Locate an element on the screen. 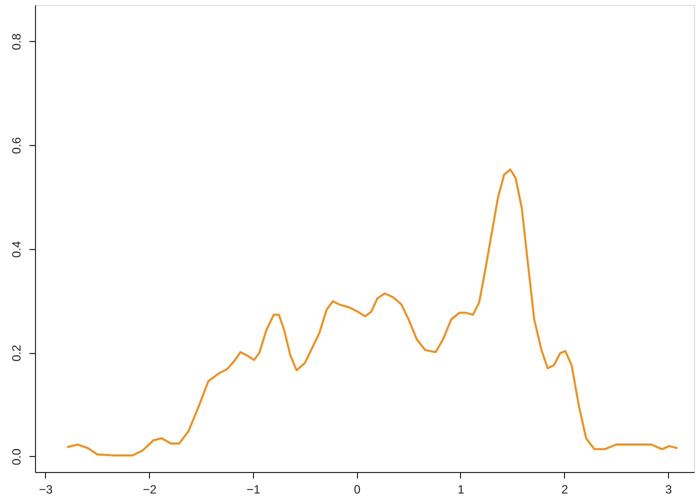 The width and height of the screenshot is (699, 500). x-tick-label: 0 is located at coordinates (357, 489).